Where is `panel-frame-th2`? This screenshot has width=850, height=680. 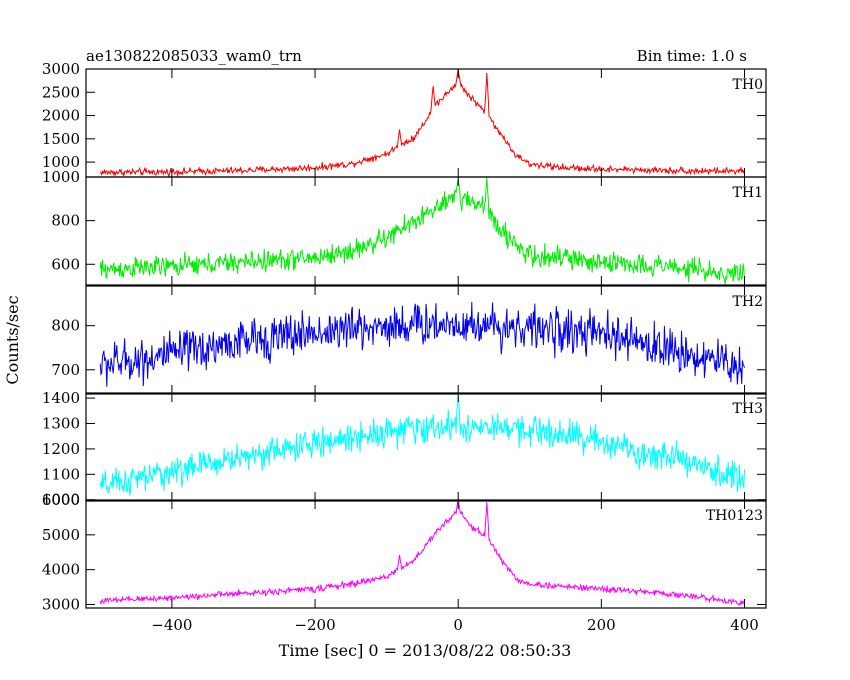
panel-frame-th2 is located at coordinates (426, 340).